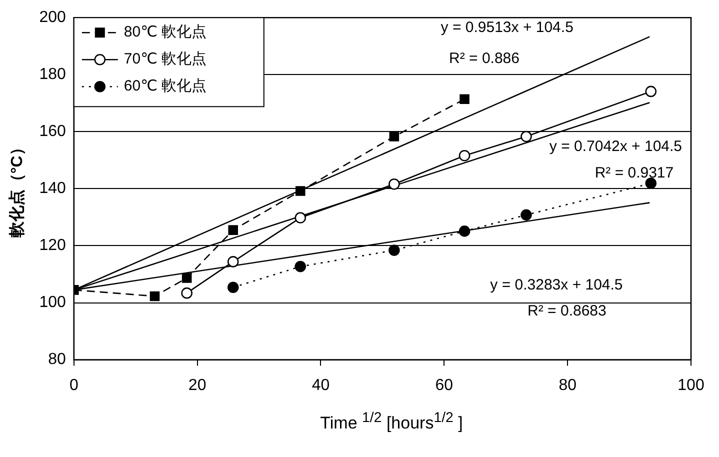 The height and width of the screenshot is (457, 719). What do you see at coordinates (165, 59) in the screenshot?
I see `legend-label: 70℃ 軟化点` at bounding box center [165, 59].